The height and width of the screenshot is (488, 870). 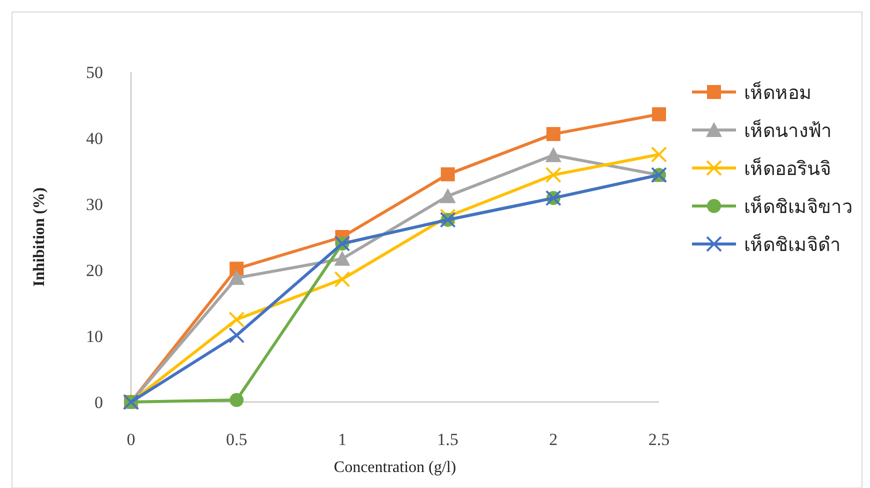 What do you see at coordinates (98, 402) in the screenshot?
I see `y-tick-label: 0` at bounding box center [98, 402].